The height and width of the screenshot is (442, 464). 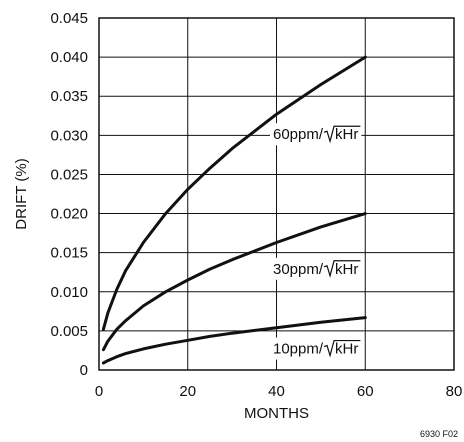 I want to click on curve-label: 30ppm/kHr, so click(x=316, y=268).